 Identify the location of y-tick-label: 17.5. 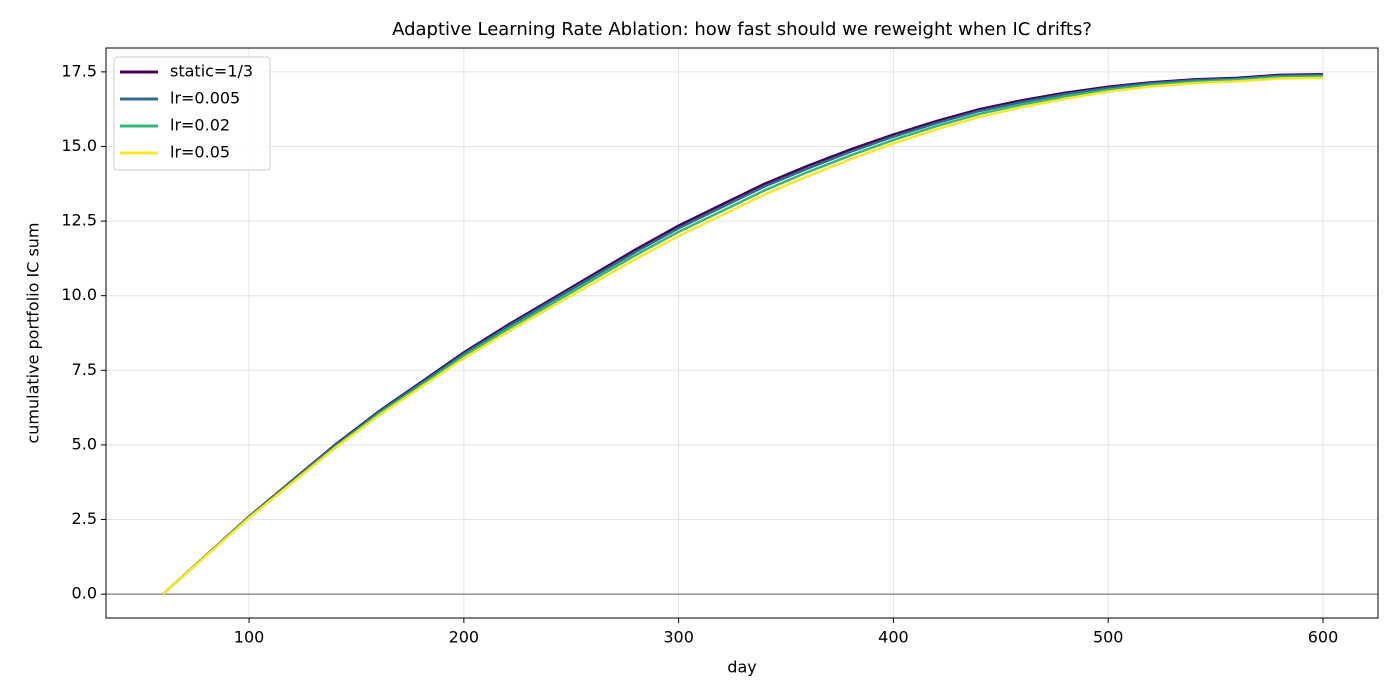
(79, 70).